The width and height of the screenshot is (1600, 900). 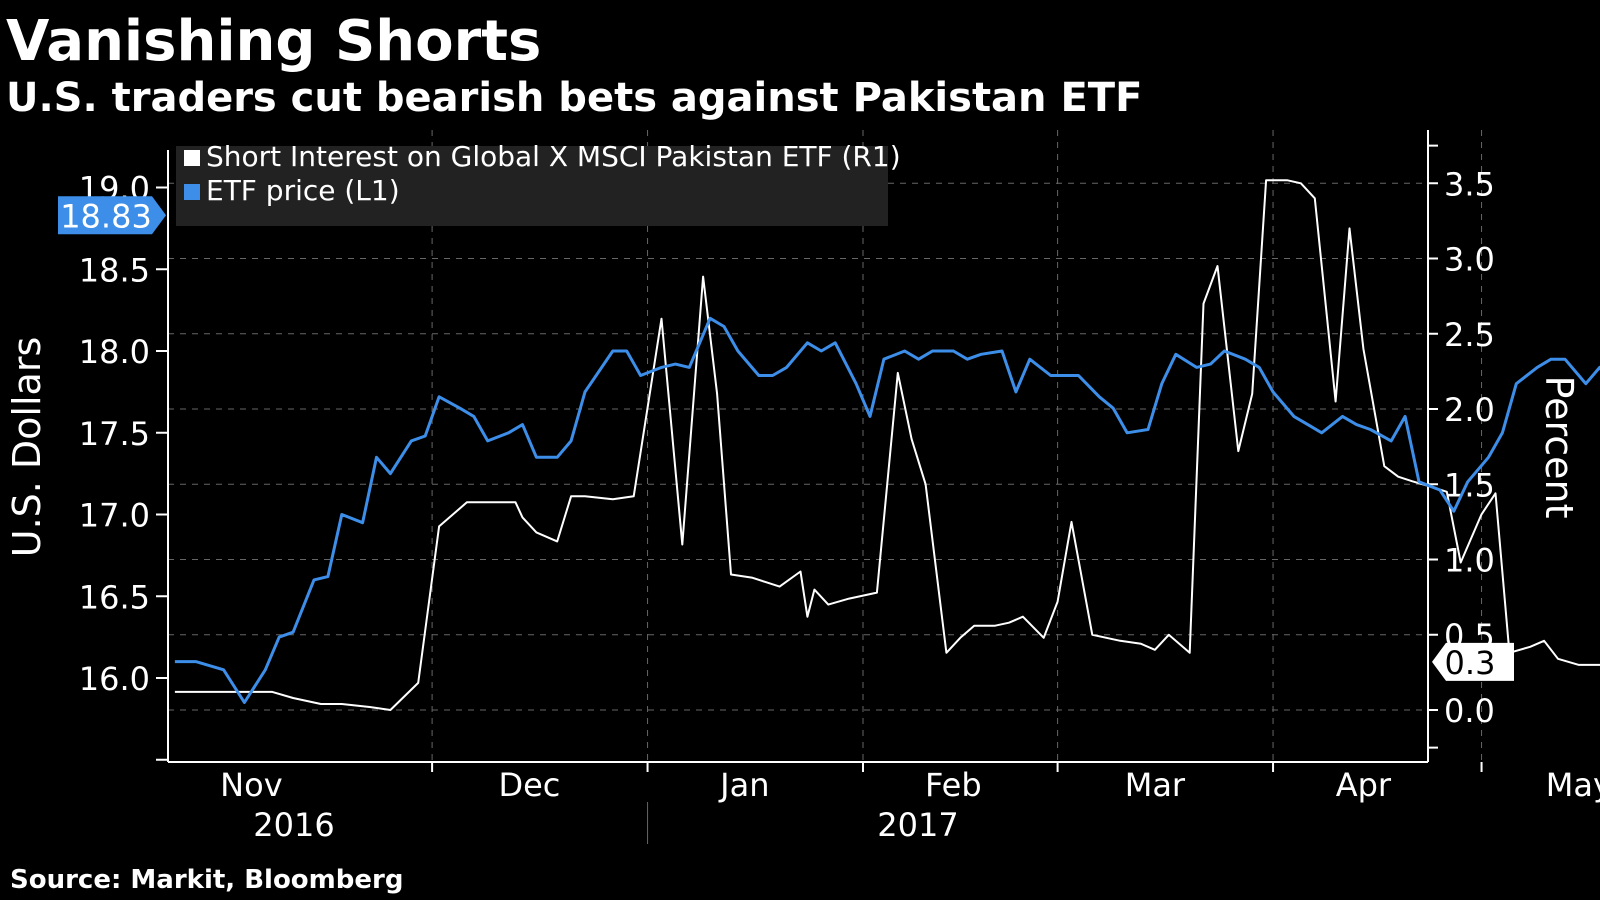 What do you see at coordinates (251, 785) in the screenshot?
I see `x-month-label: Nov` at bounding box center [251, 785].